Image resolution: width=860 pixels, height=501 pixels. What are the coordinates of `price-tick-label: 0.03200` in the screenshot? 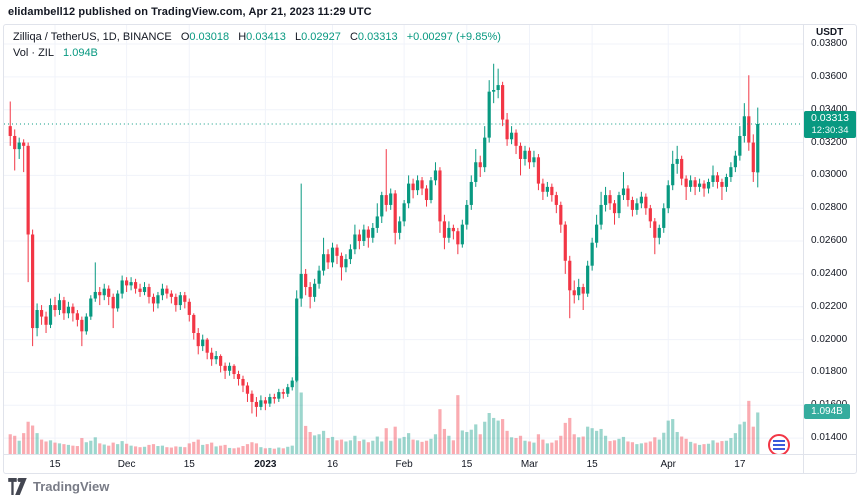 It's located at (829, 142).